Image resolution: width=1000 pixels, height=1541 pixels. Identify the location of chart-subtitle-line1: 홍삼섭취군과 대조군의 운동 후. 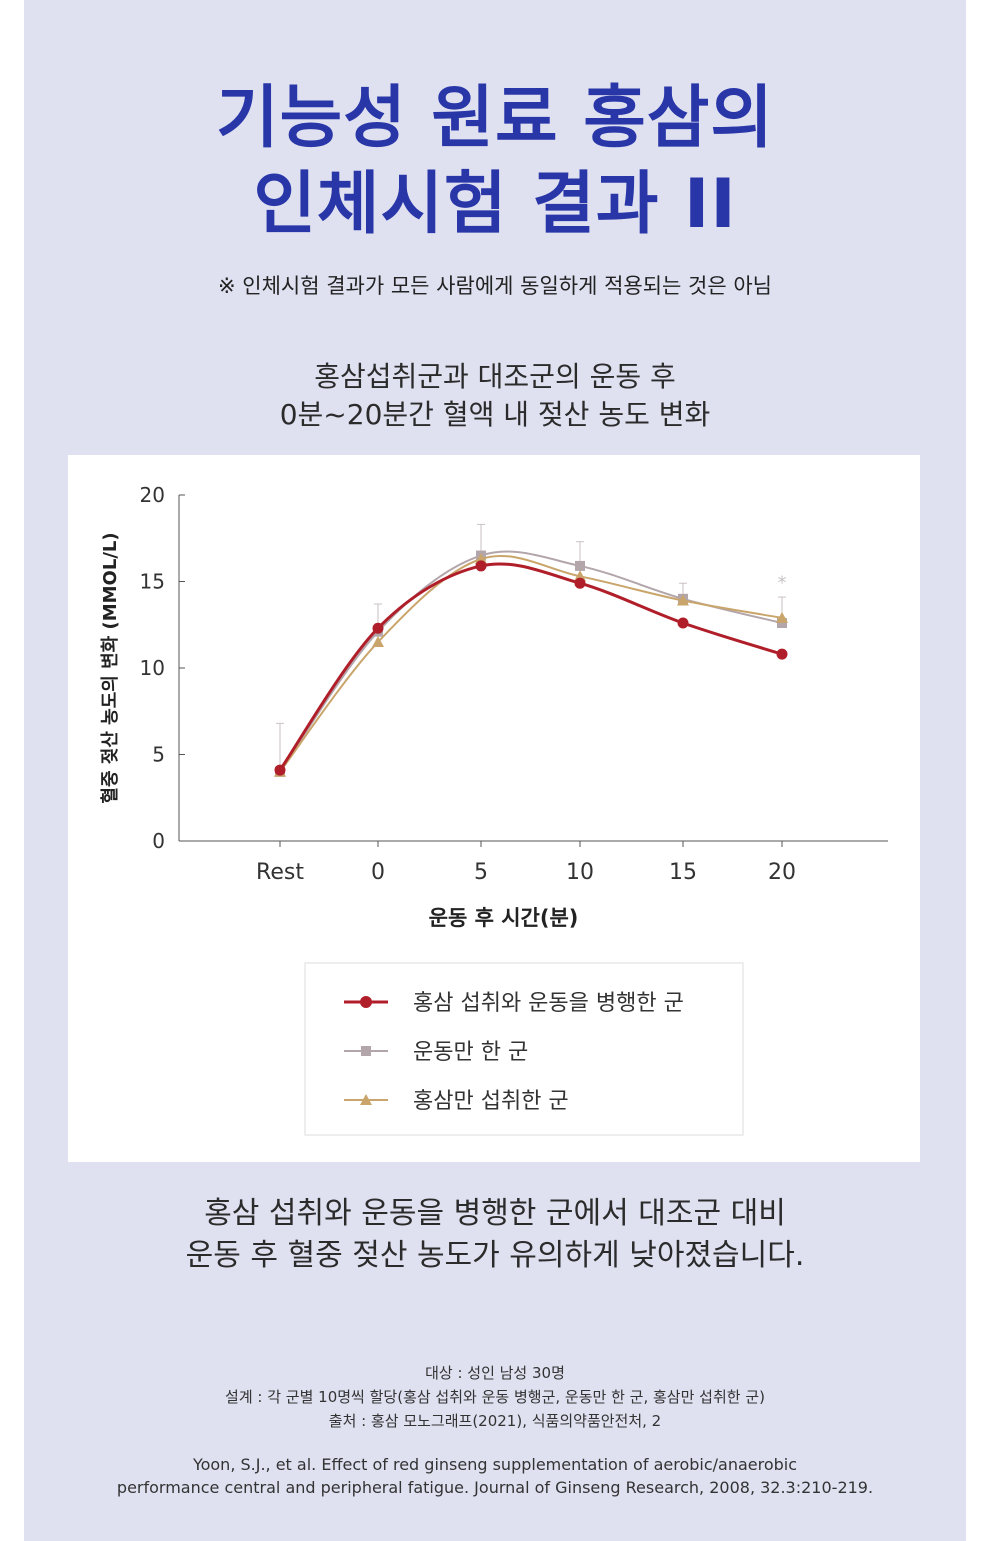
(495, 376).